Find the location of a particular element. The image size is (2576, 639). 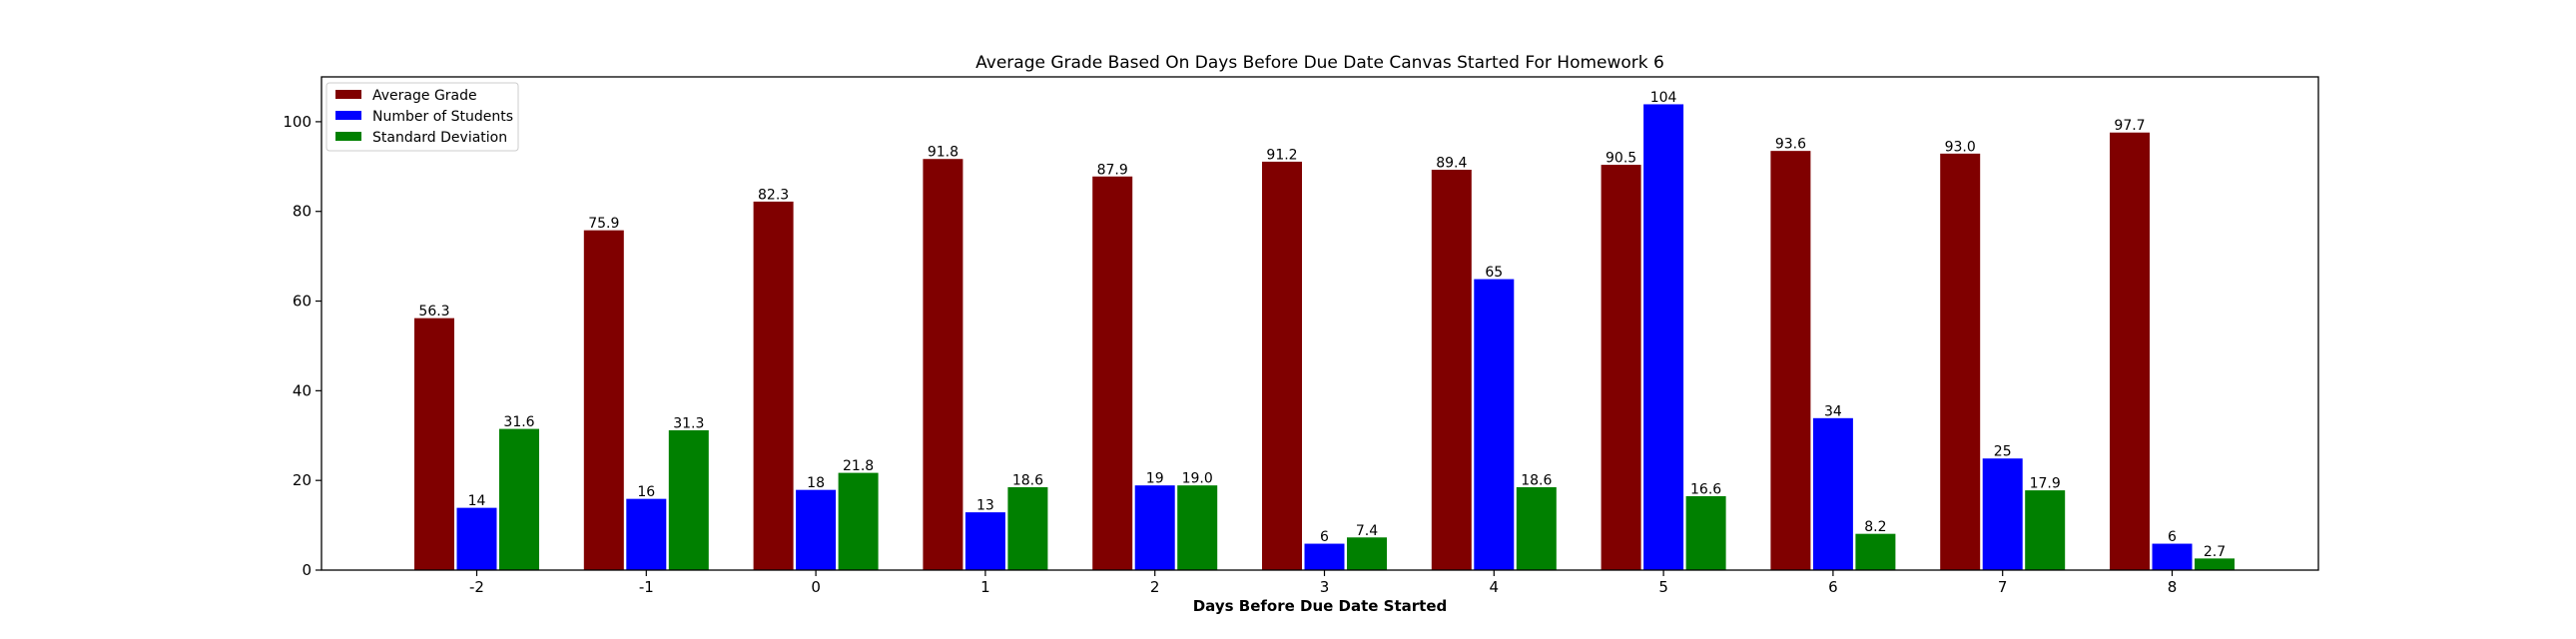

bar-label-average-grade-5: 90.5 is located at coordinates (1621, 159).